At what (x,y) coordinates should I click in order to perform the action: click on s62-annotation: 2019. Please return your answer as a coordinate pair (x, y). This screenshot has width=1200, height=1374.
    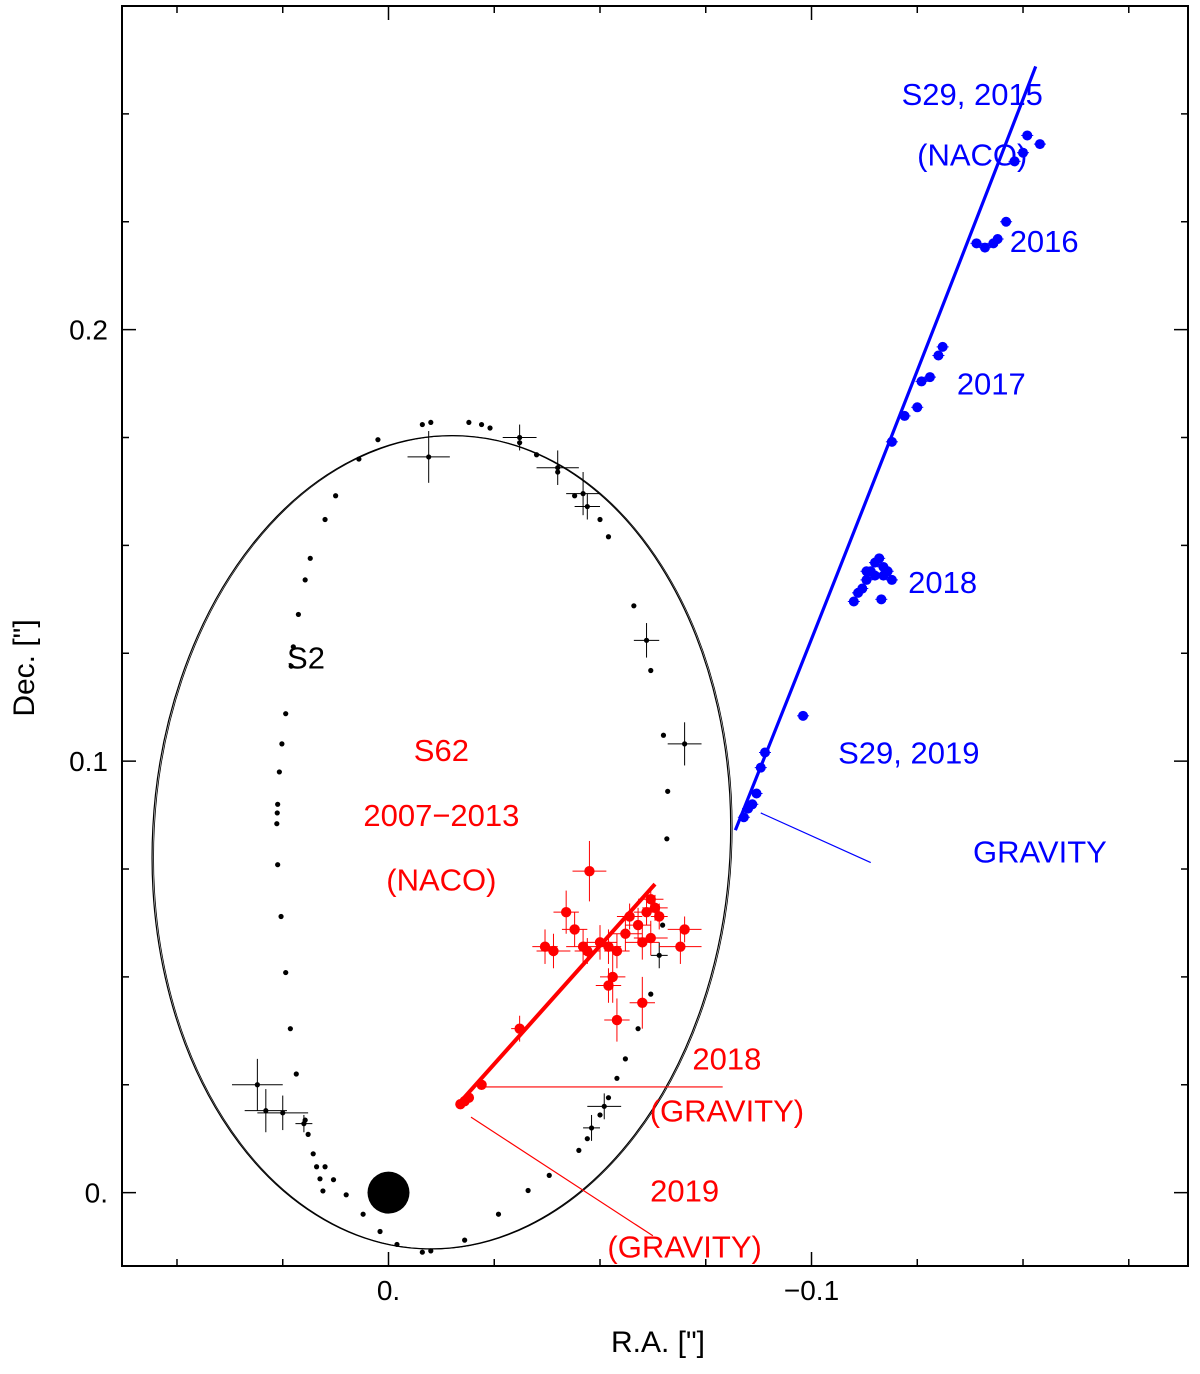
    Looking at the image, I should click on (684, 1190).